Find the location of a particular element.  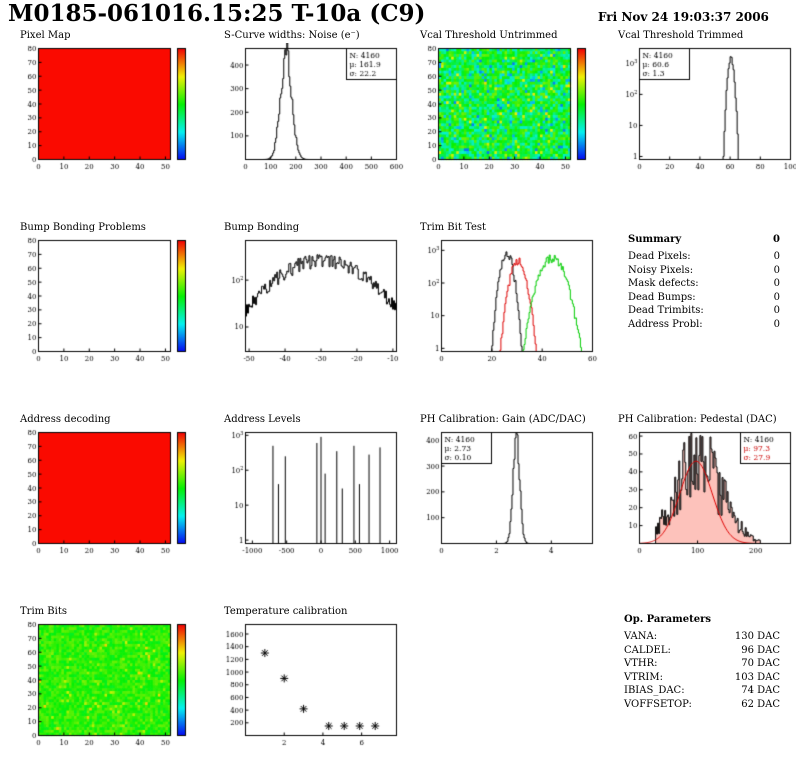

chart-title-bump-bonding: Bump Bonding is located at coordinates (262, 227).